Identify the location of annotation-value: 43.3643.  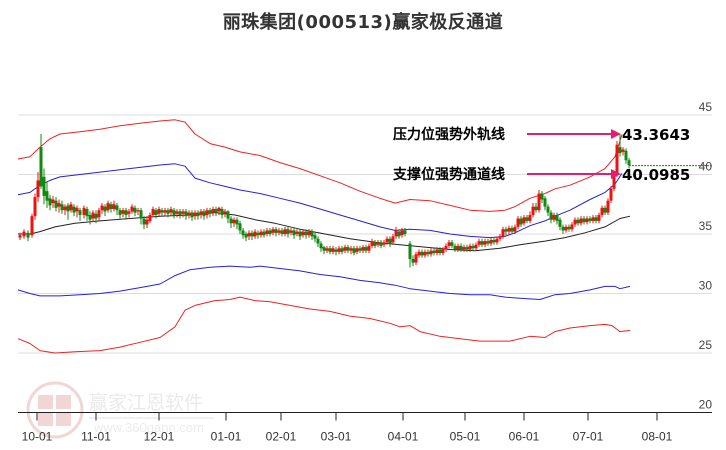
(656, 135).